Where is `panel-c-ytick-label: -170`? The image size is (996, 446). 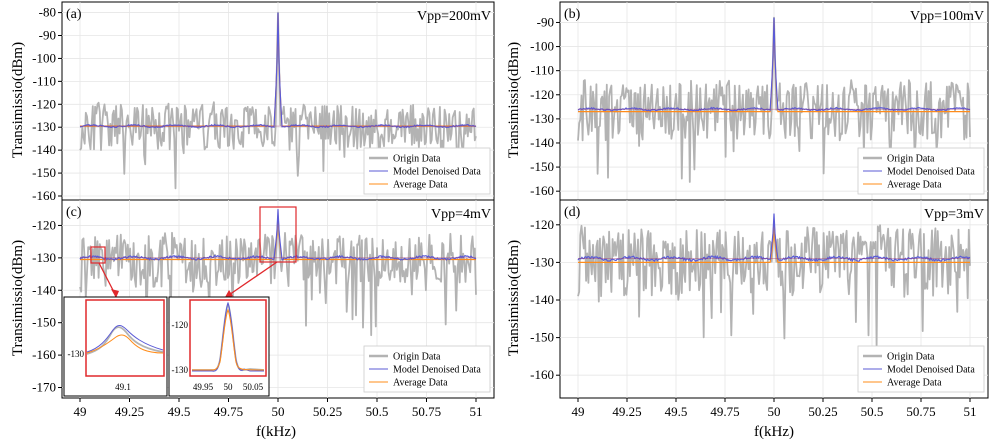 panel-c-ytick-label: -170 is located at coordinates (44, 387).